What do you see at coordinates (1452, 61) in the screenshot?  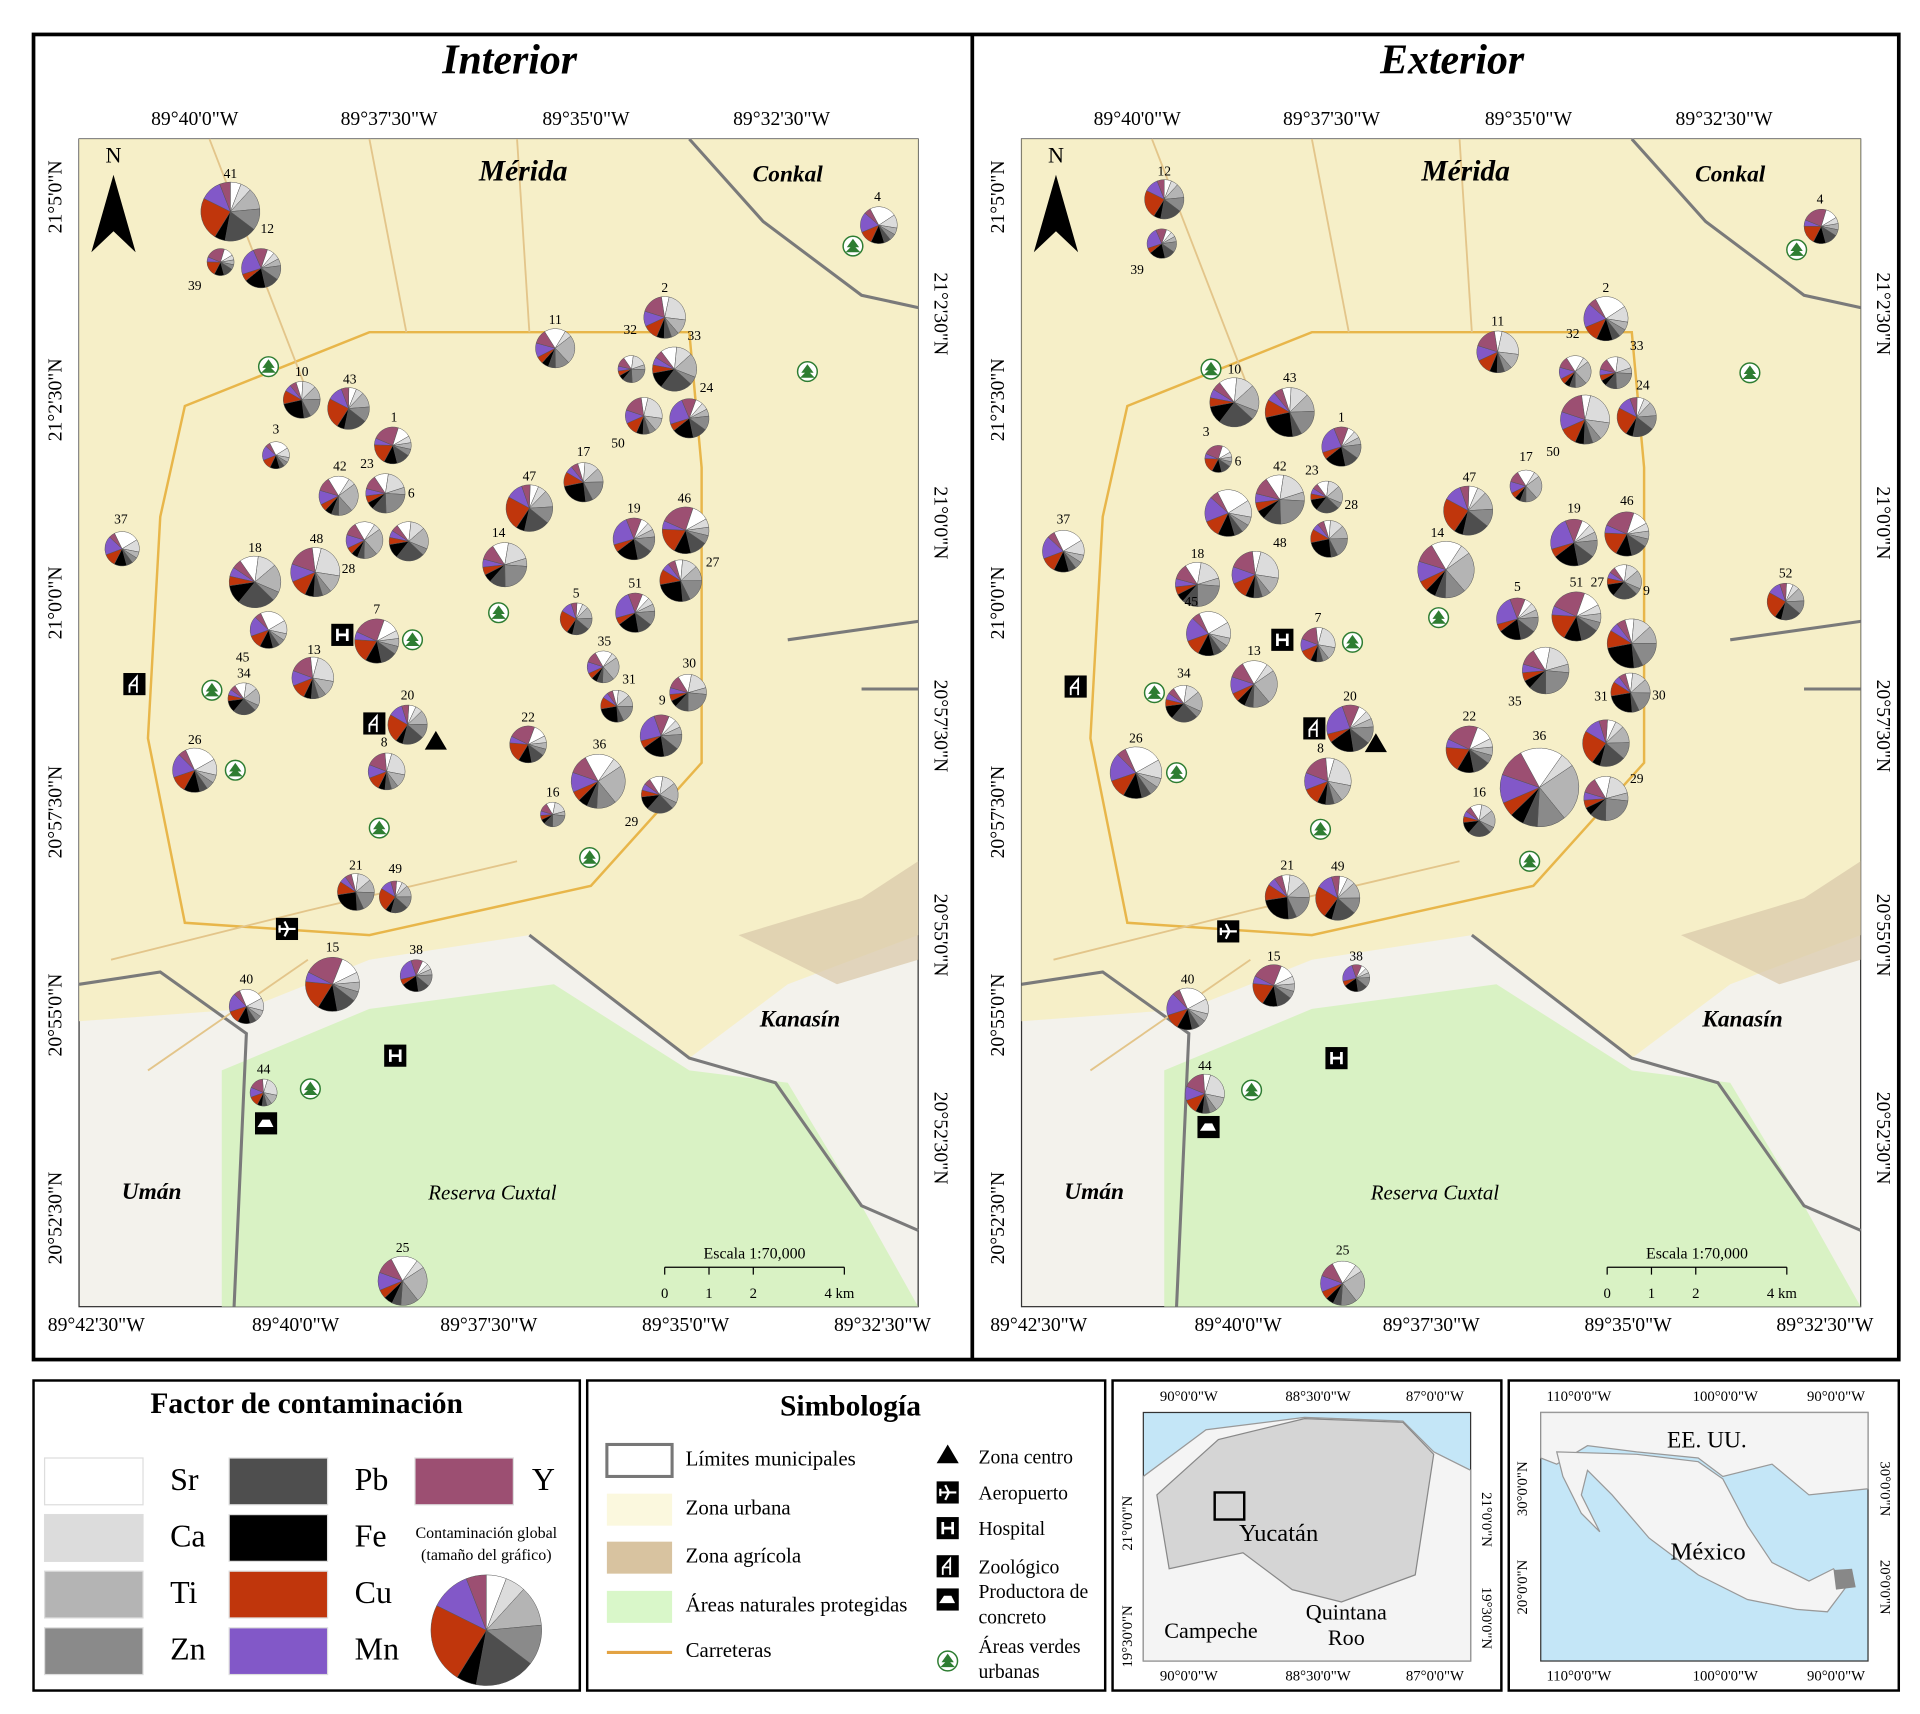 I see `panel-title: Exterior` at bounding box center [1452, 61].